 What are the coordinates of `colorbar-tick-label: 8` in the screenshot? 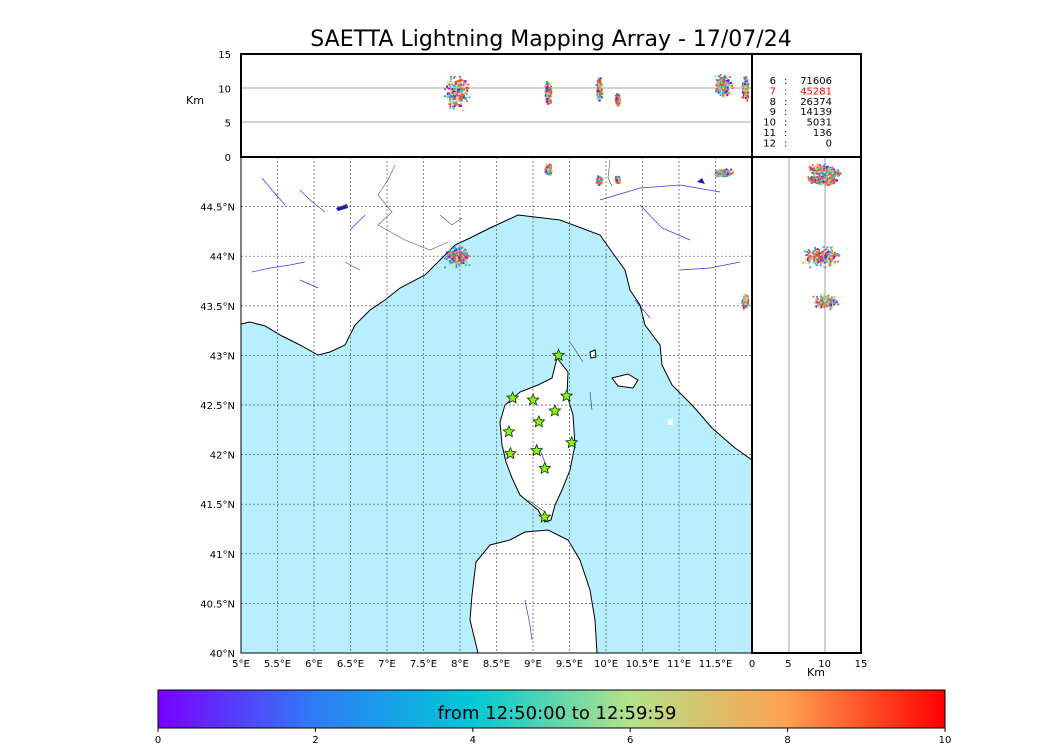 It's located at (787, 740).